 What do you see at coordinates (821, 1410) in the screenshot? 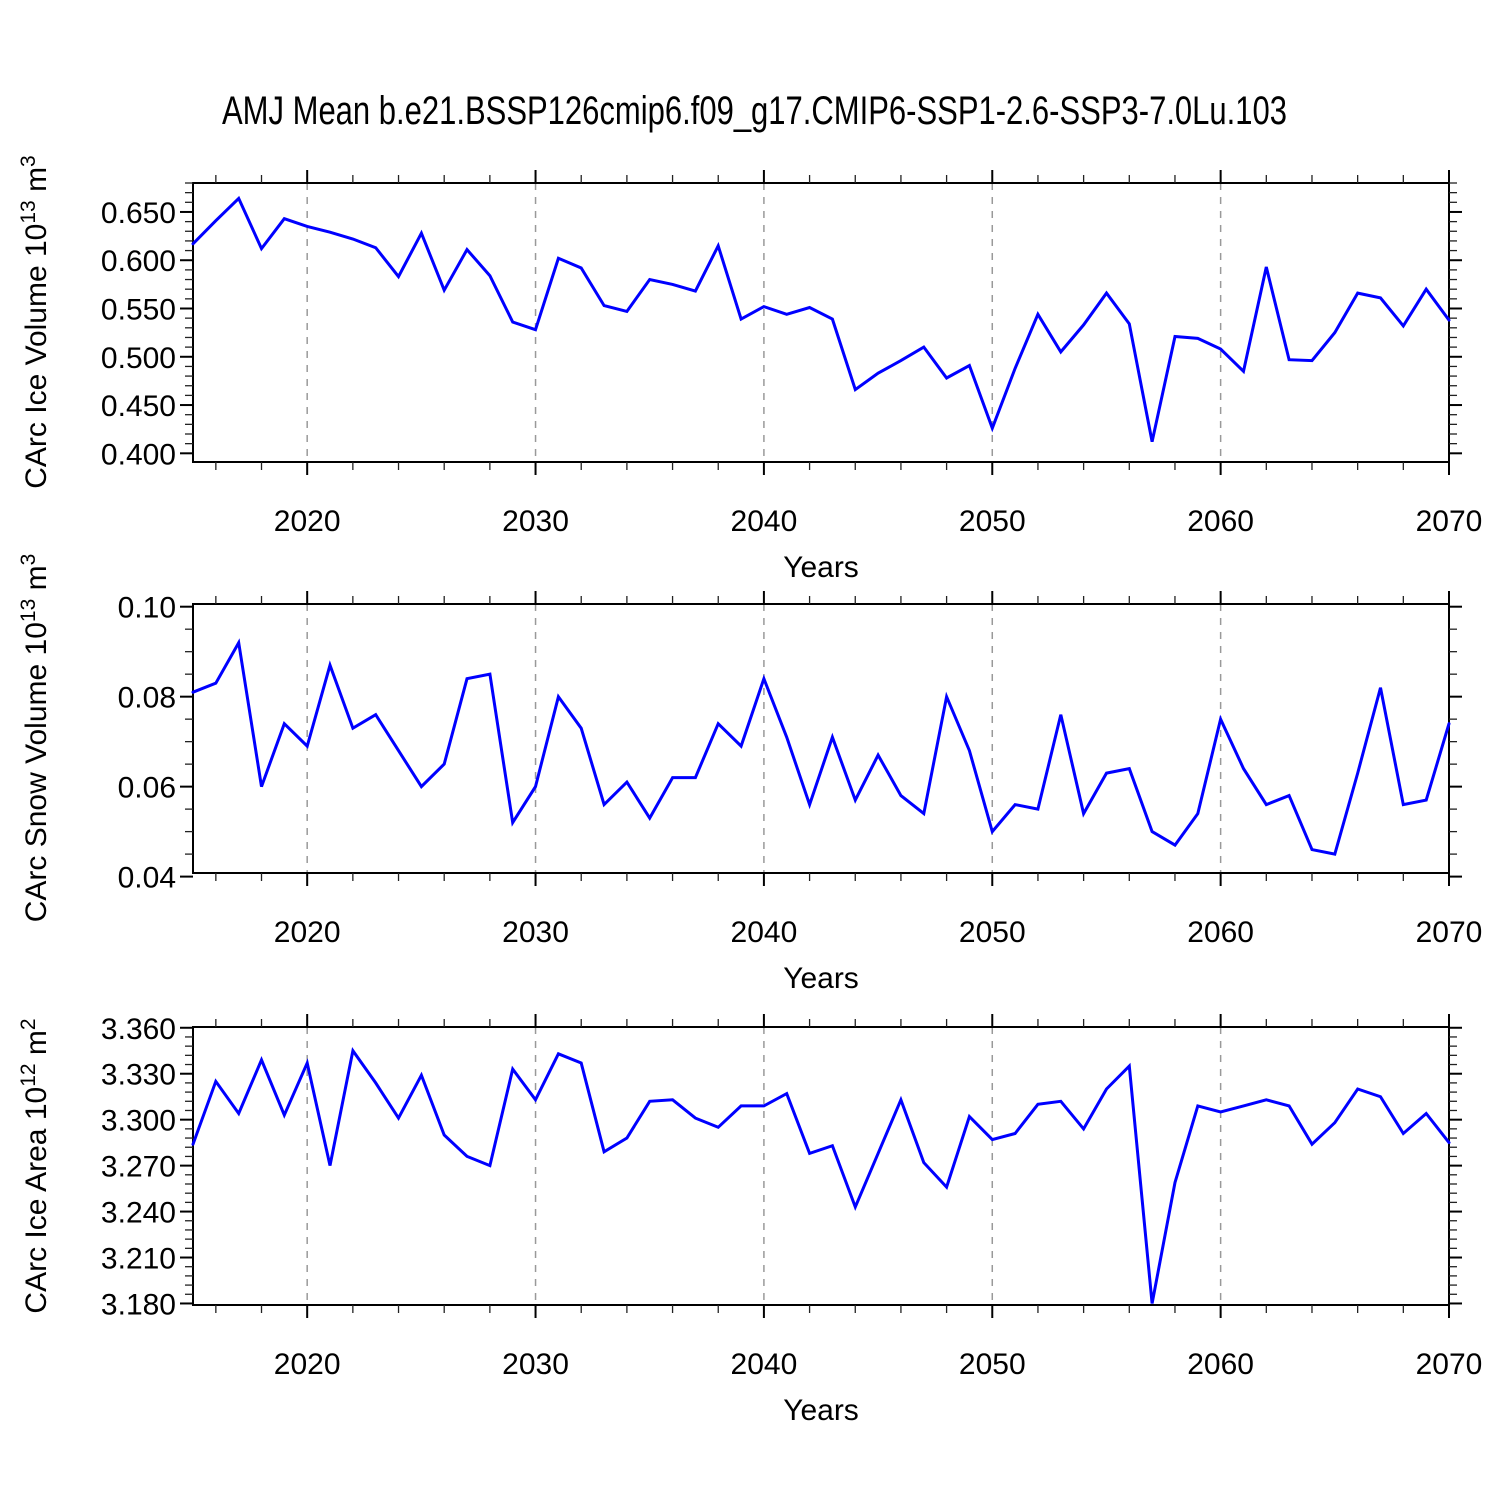
I see `x-axis-title-3: Years` at bounding box center [821, 1410].